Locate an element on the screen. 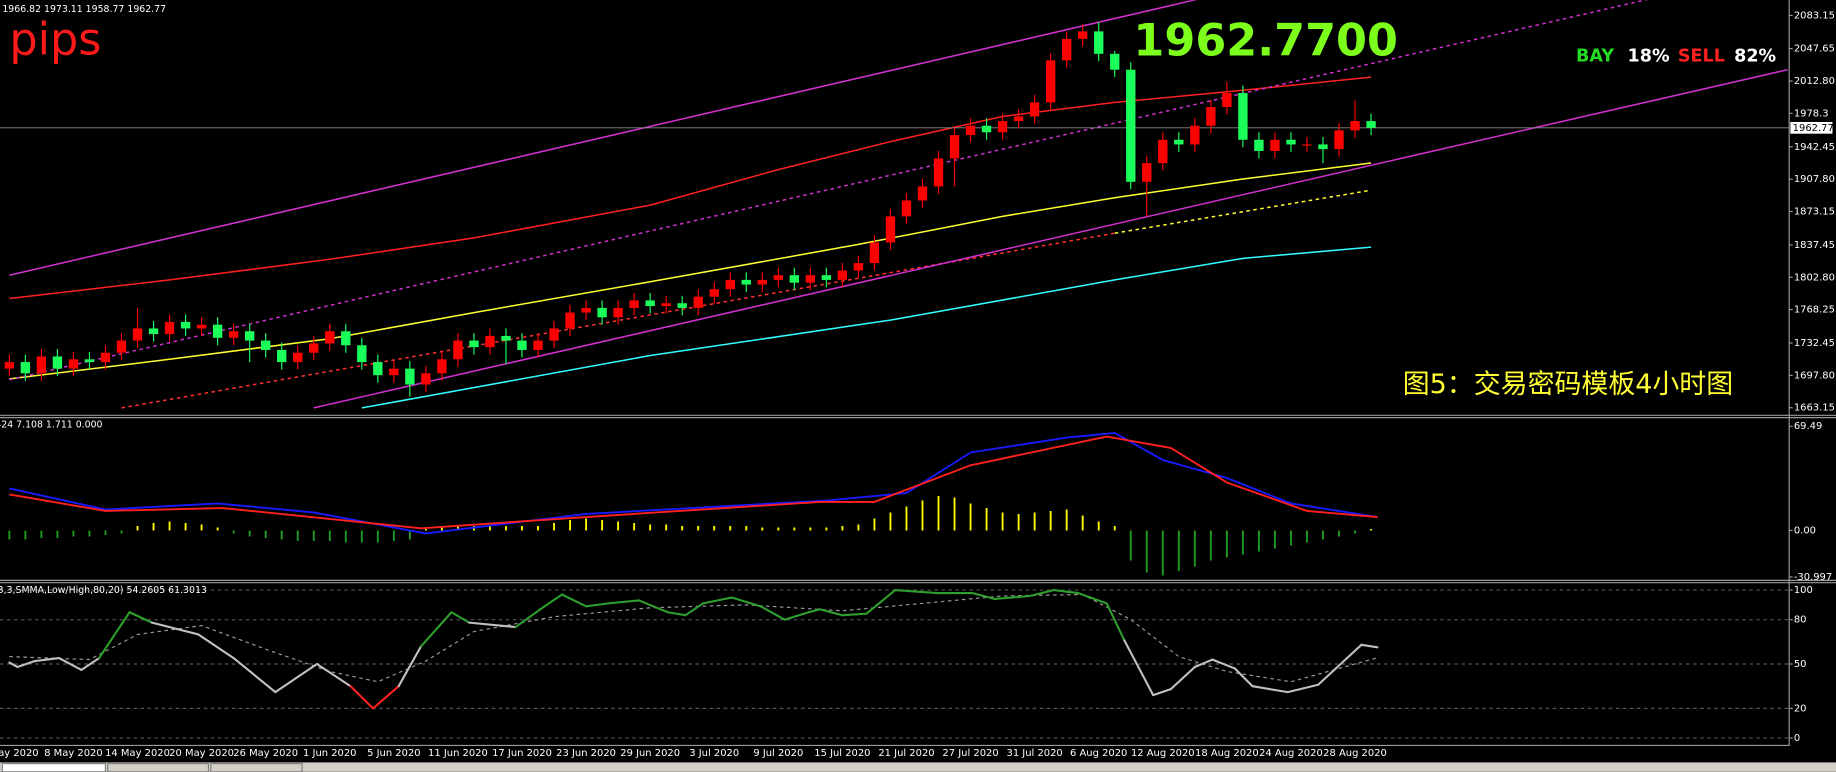  y-tick-label: 69.49 is located at coordinates (1808, 426).